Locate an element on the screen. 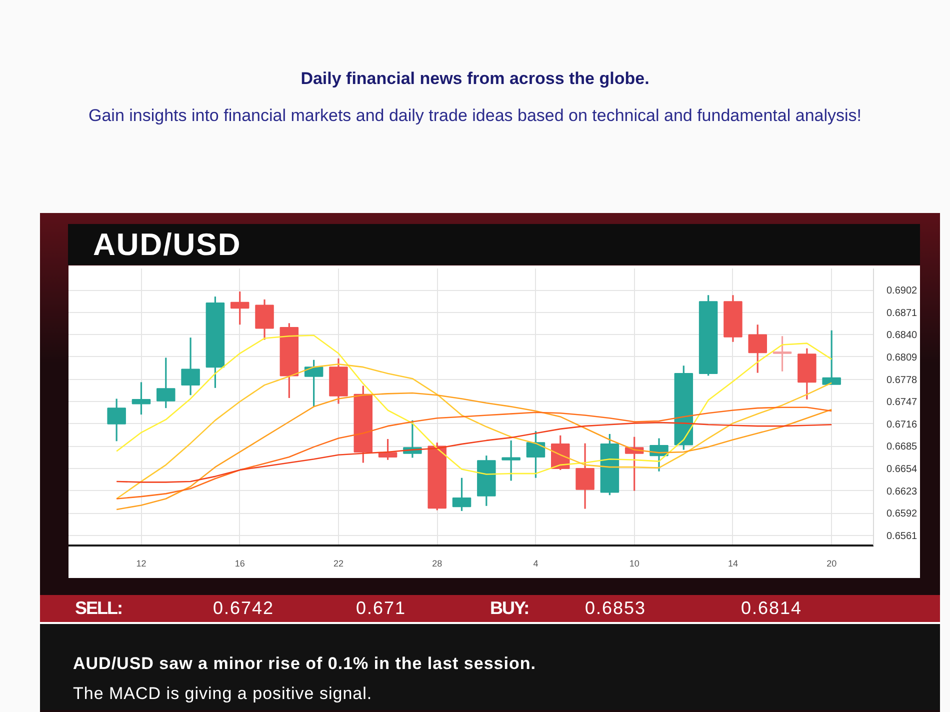 This screenshot has width=950, height=712. x-tick-label: 12 is located at coordinates (141, 563).